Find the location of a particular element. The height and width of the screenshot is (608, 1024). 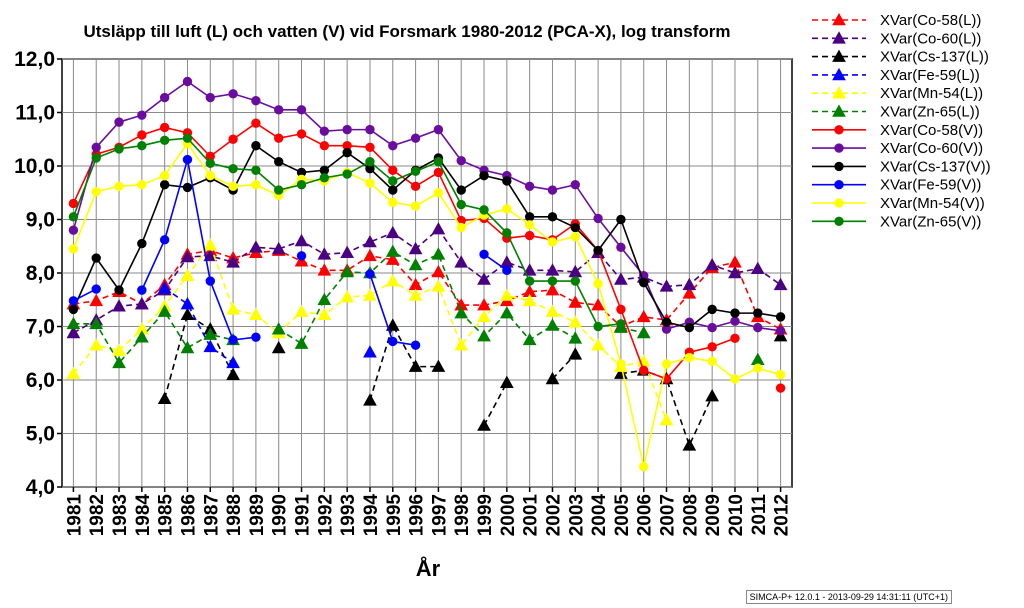

x-tick-label: 2007 is located at coordinates (668, 515).